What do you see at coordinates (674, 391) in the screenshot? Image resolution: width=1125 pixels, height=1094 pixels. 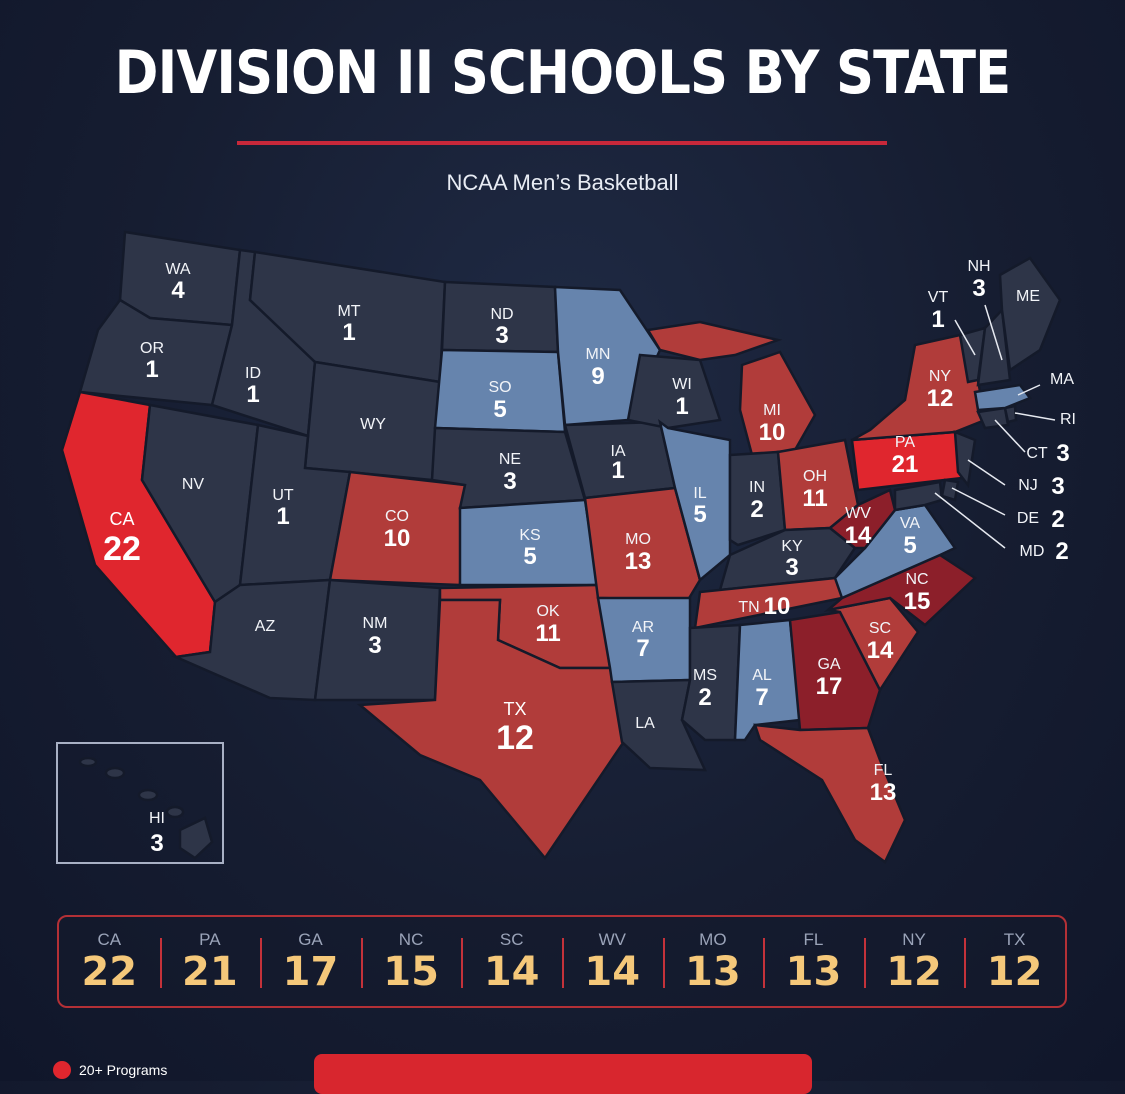 I see `state-WI` at bounding box center [674, 391].